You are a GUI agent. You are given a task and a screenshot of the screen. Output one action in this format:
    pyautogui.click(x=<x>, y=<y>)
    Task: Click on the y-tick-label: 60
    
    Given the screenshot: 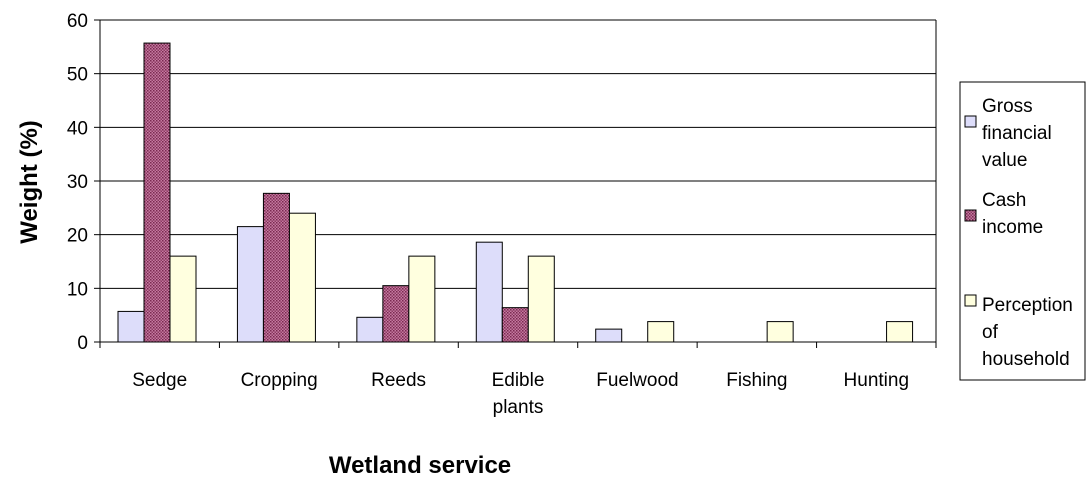 What is the action you would take?
    pyautogui.click(x=77, y=21)
    